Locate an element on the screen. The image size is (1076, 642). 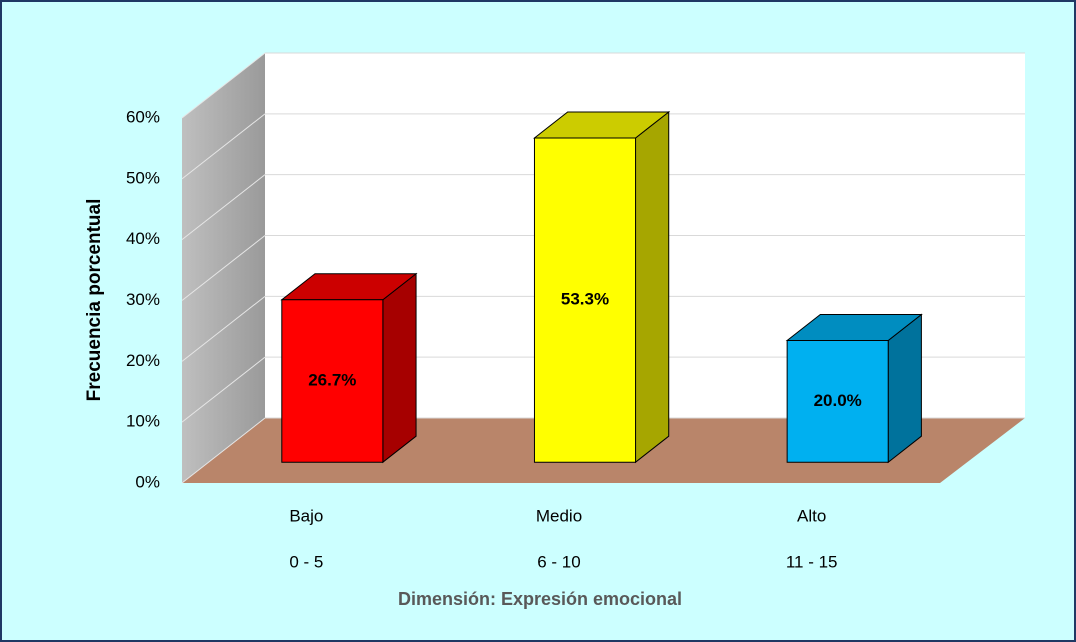
x-tick-label: Medio is located at coordinates (559, 515).